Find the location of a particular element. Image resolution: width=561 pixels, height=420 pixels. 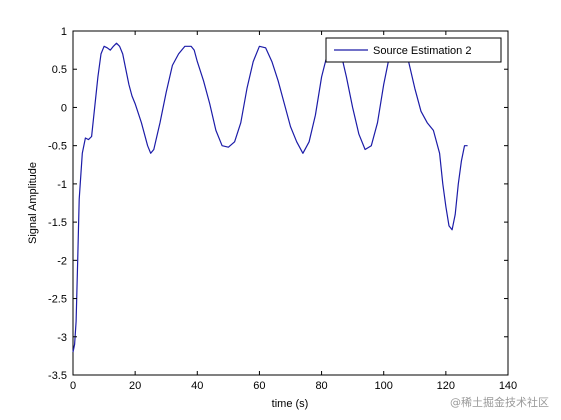

y-axis-label: Signal Amplitude is located at coordinates (33, 203).